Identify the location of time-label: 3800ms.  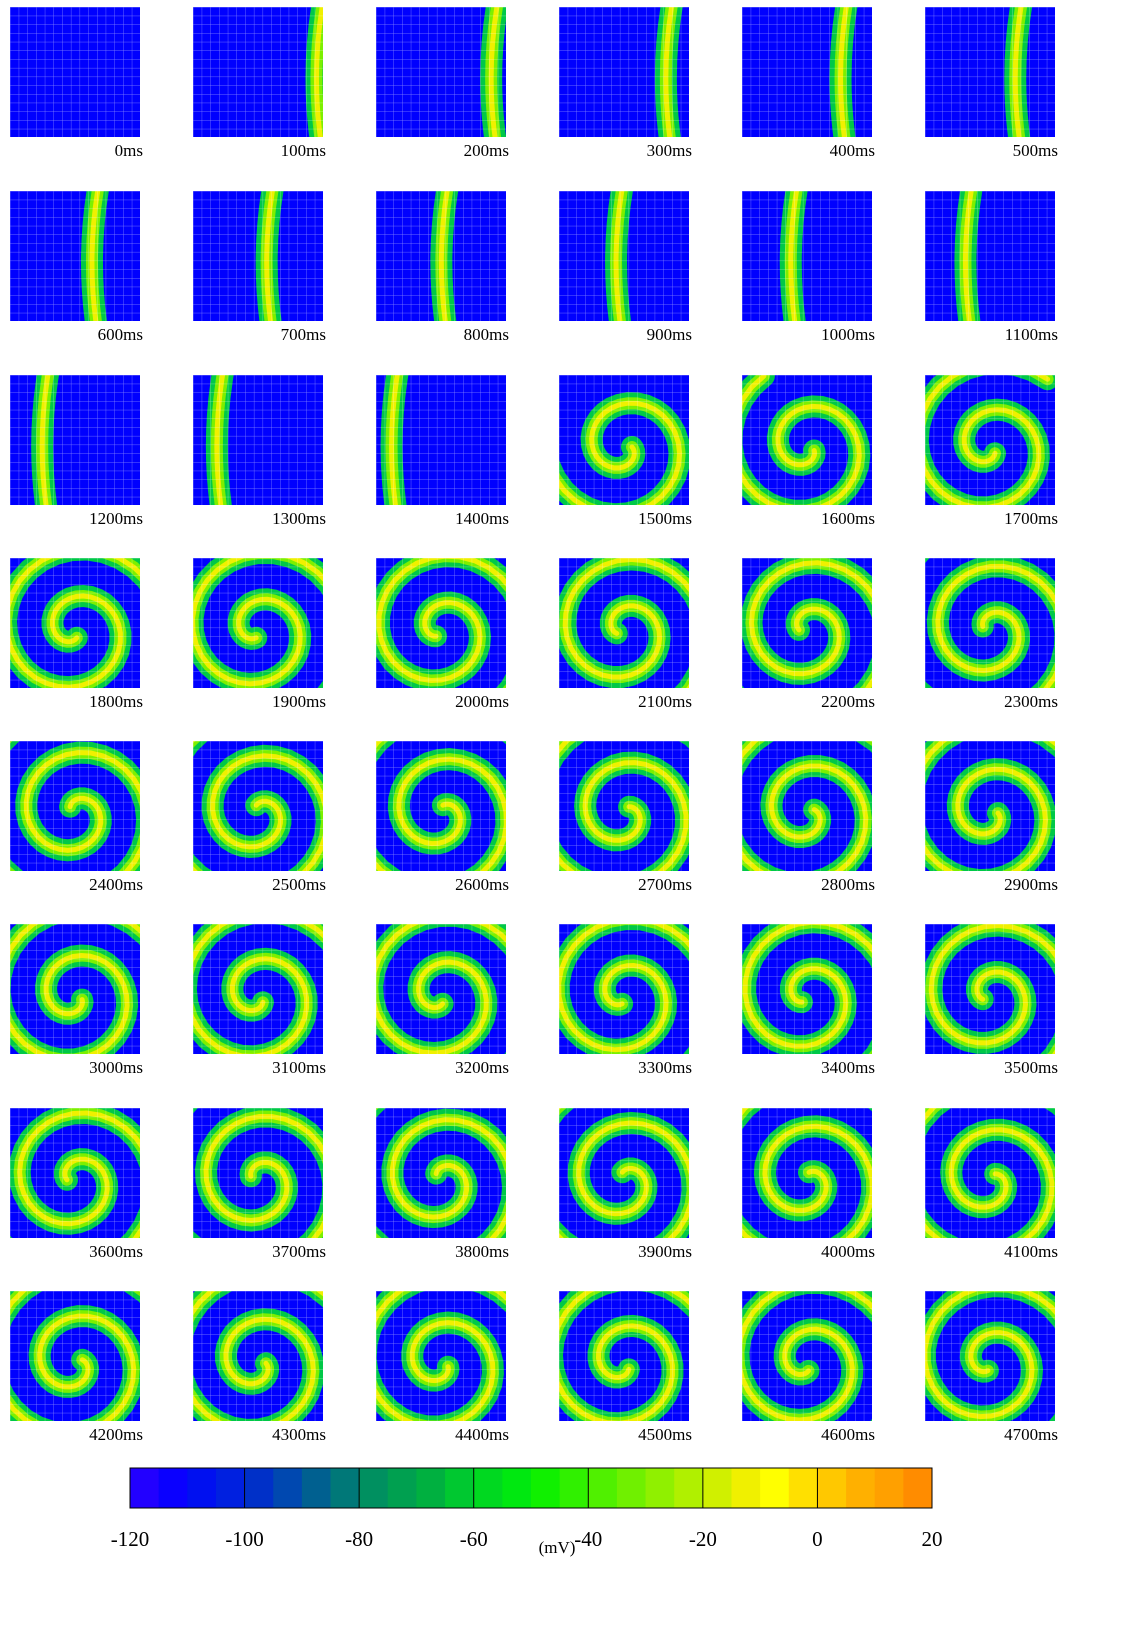
(482, 1251).